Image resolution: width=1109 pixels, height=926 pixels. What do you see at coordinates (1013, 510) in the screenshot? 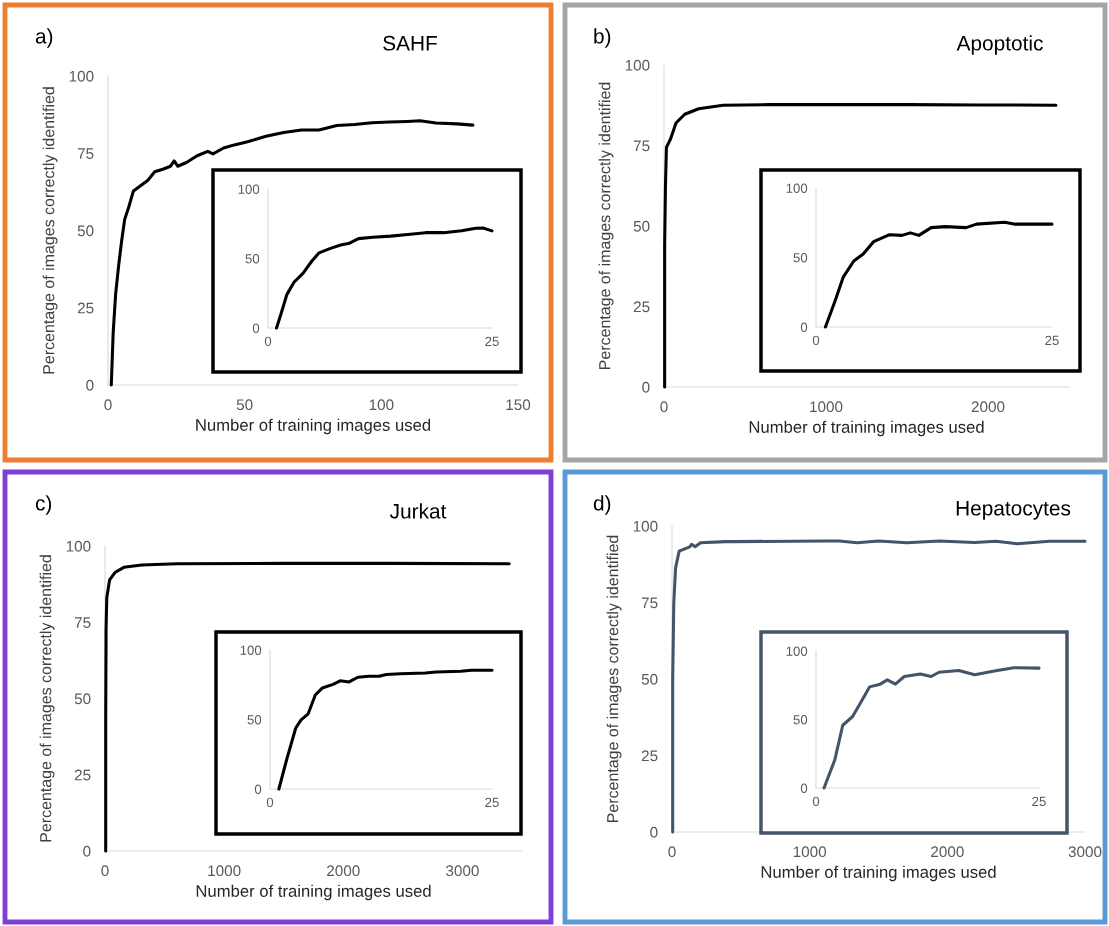
I see `chart-title: Hepatocytes` at bounding box center [1013, 510].